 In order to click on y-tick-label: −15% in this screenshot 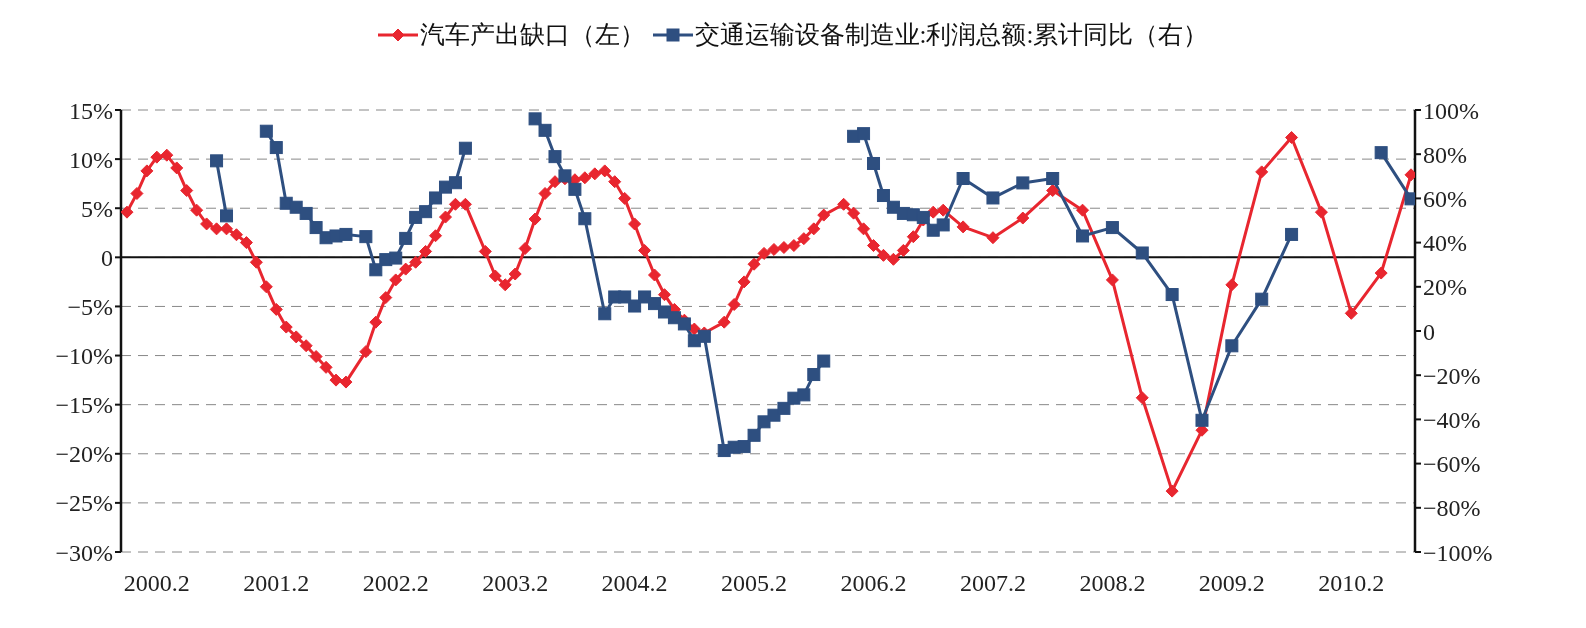, I will do `click(84, 405)`.